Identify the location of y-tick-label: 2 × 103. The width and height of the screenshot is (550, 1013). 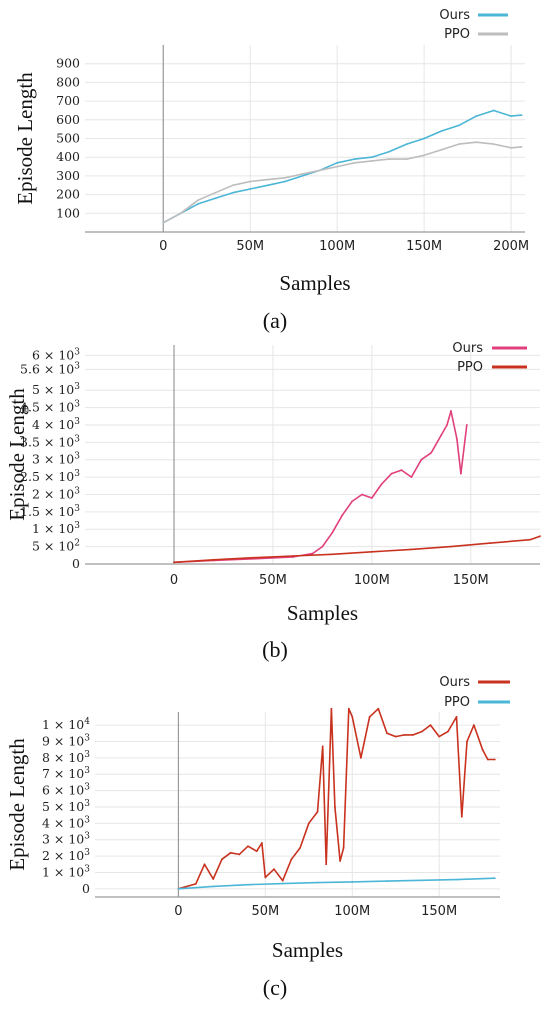
(56, 493).